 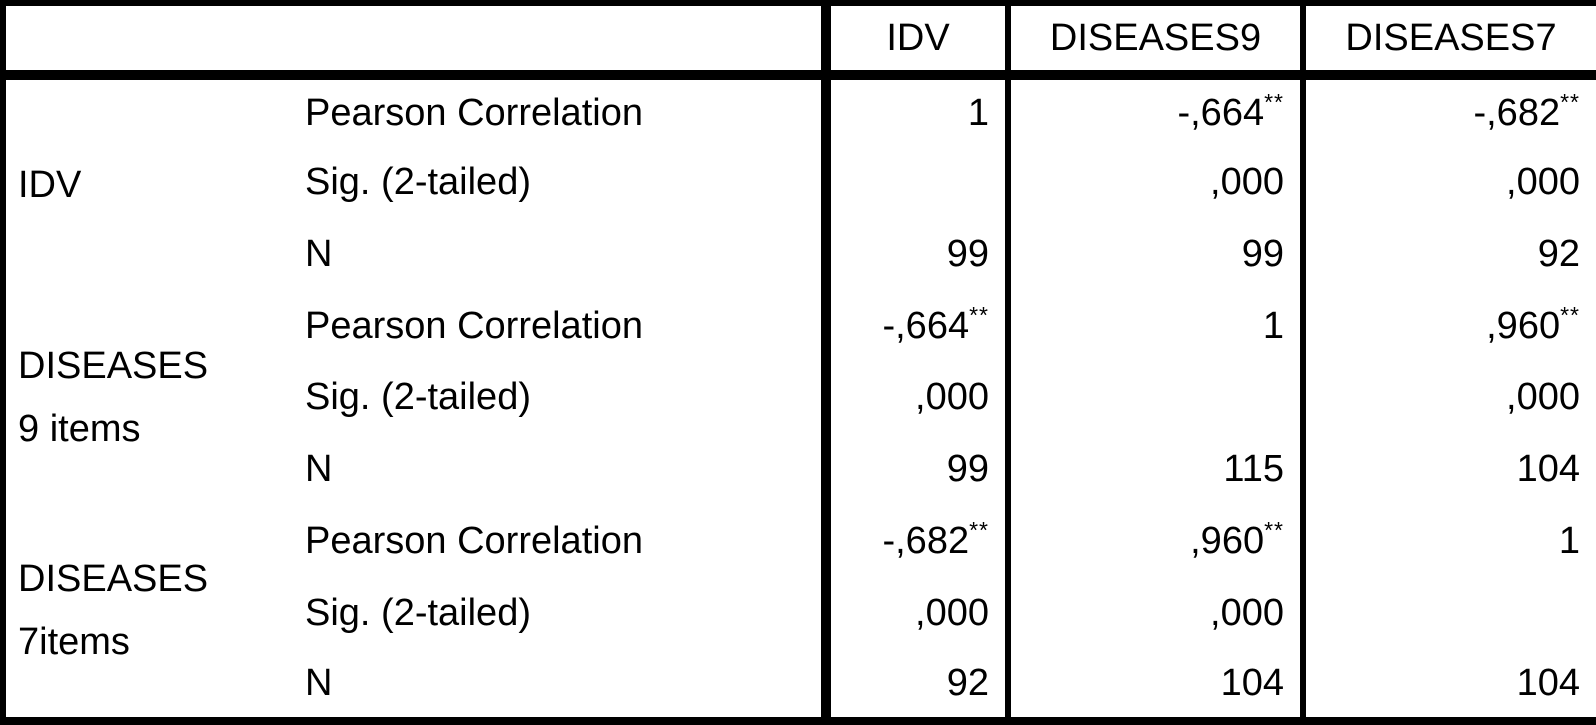 I want to click on value-cell: 115, so click(x=1157, y=469).